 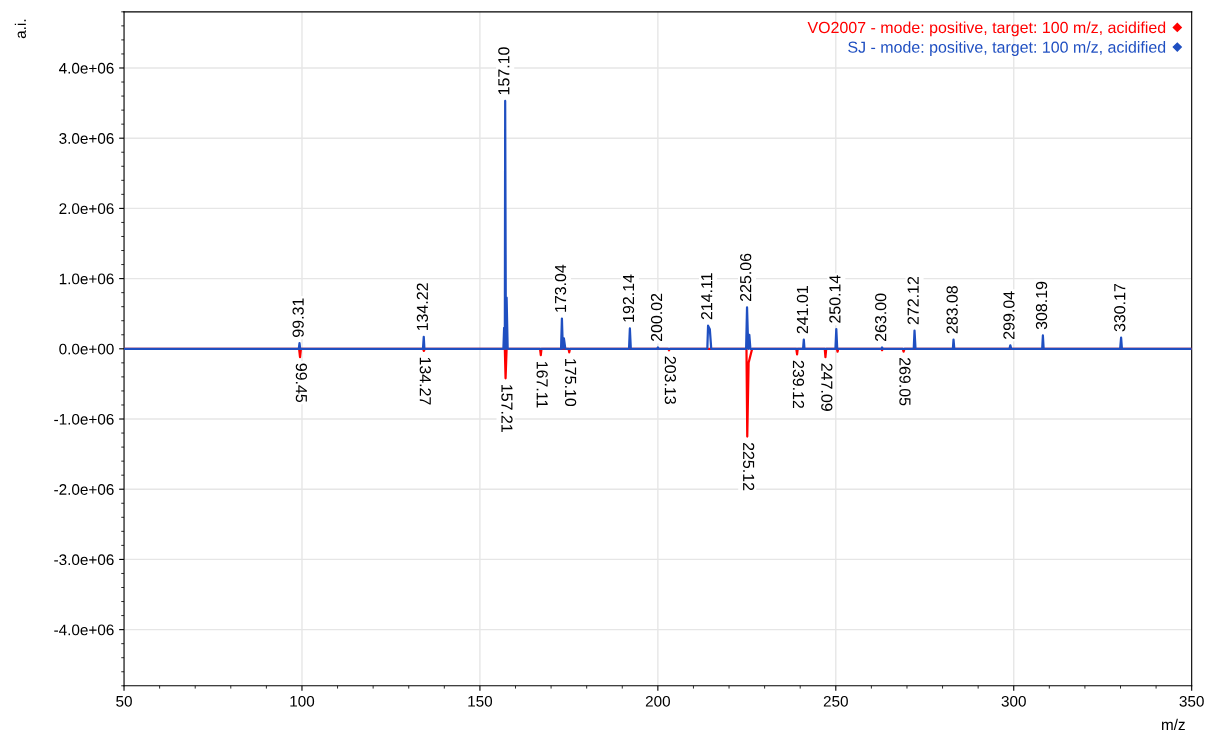 I want to click on annotation: 308.19, so click(x=1041, y=305).